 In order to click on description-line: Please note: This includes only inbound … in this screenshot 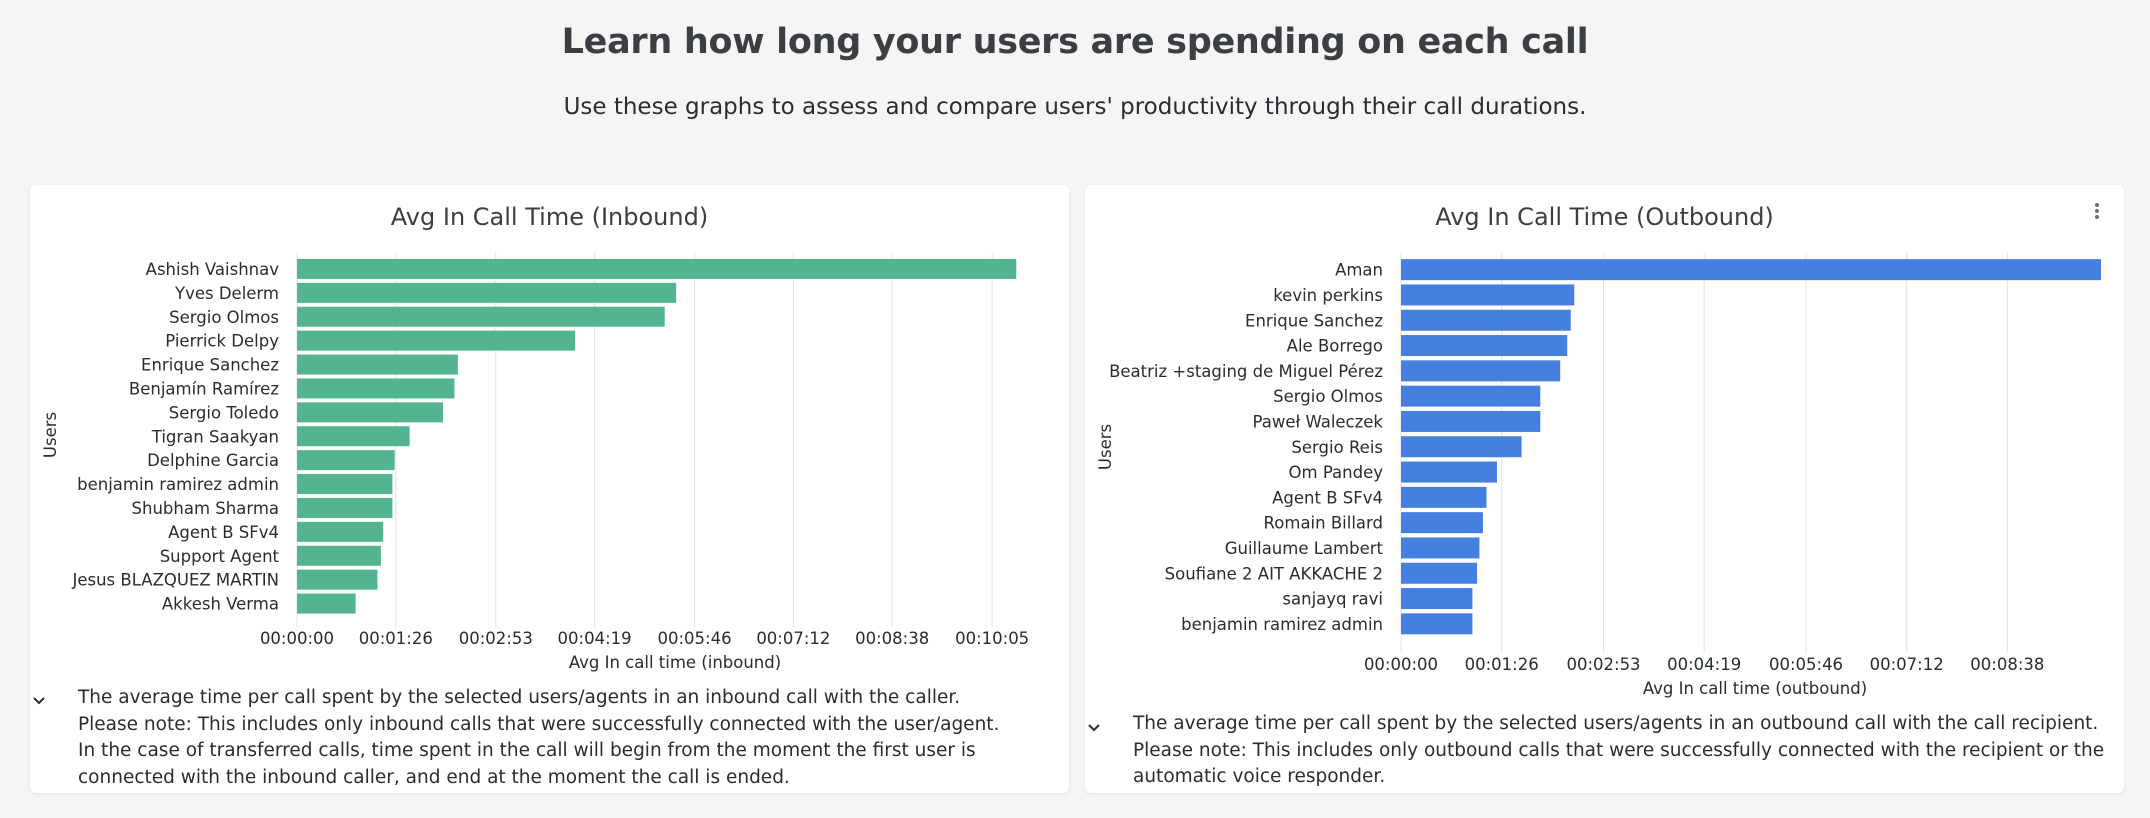, I will do `click(539, 724)`.